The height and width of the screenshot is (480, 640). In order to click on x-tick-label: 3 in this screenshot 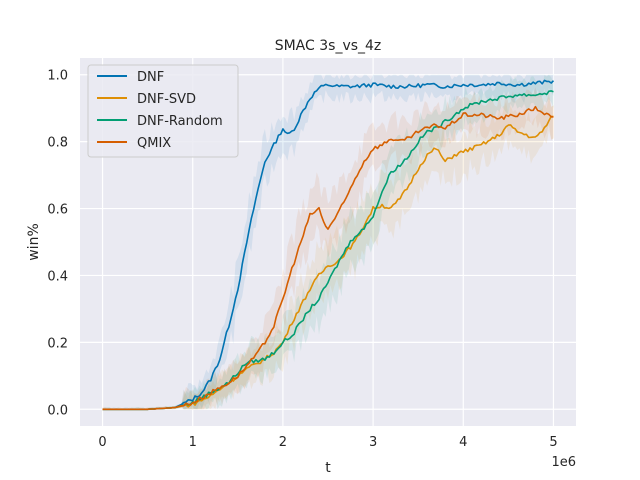, I will do `click(373, 442)`.